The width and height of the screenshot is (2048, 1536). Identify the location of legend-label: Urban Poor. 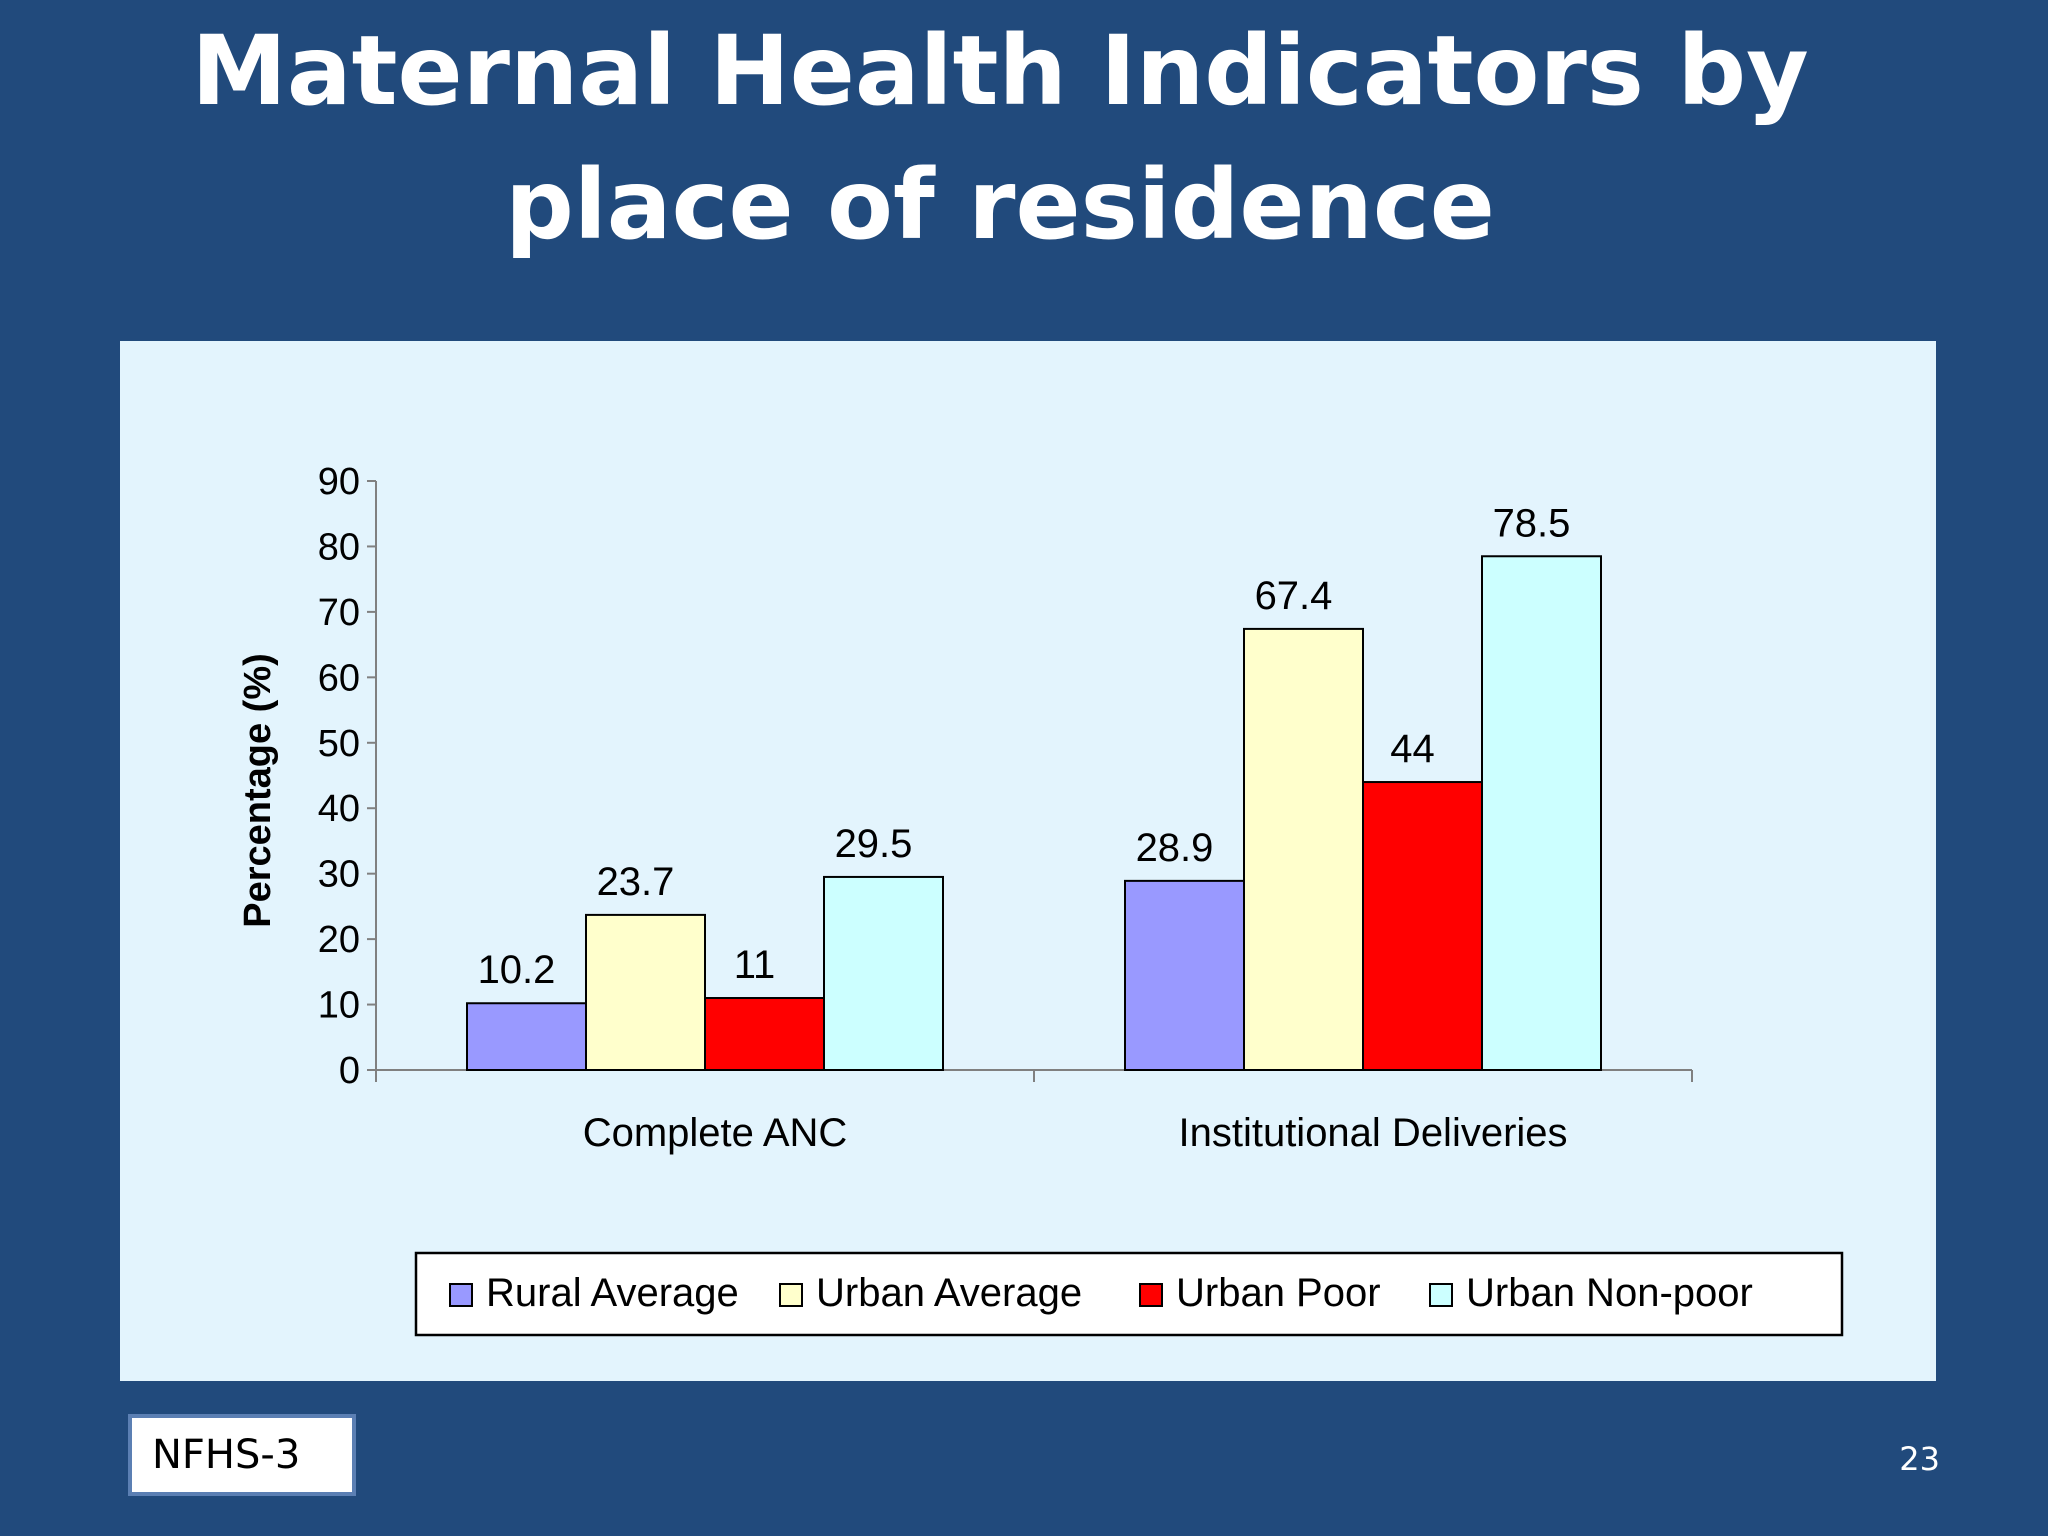
(1278, 1293).